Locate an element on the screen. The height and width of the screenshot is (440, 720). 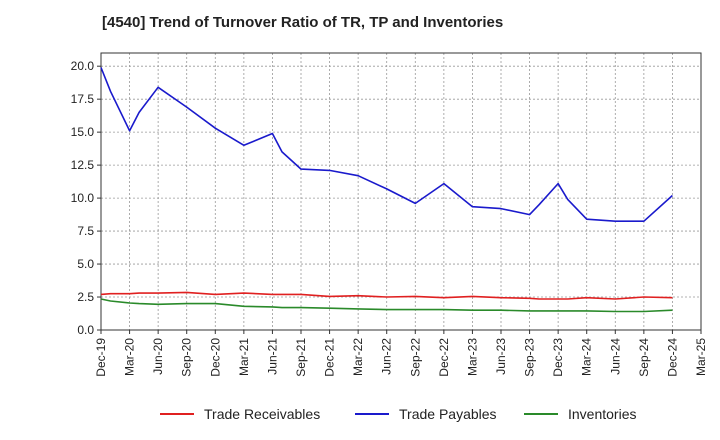
x-tick-label: Mar-23 is located at coordinates (472, 357).